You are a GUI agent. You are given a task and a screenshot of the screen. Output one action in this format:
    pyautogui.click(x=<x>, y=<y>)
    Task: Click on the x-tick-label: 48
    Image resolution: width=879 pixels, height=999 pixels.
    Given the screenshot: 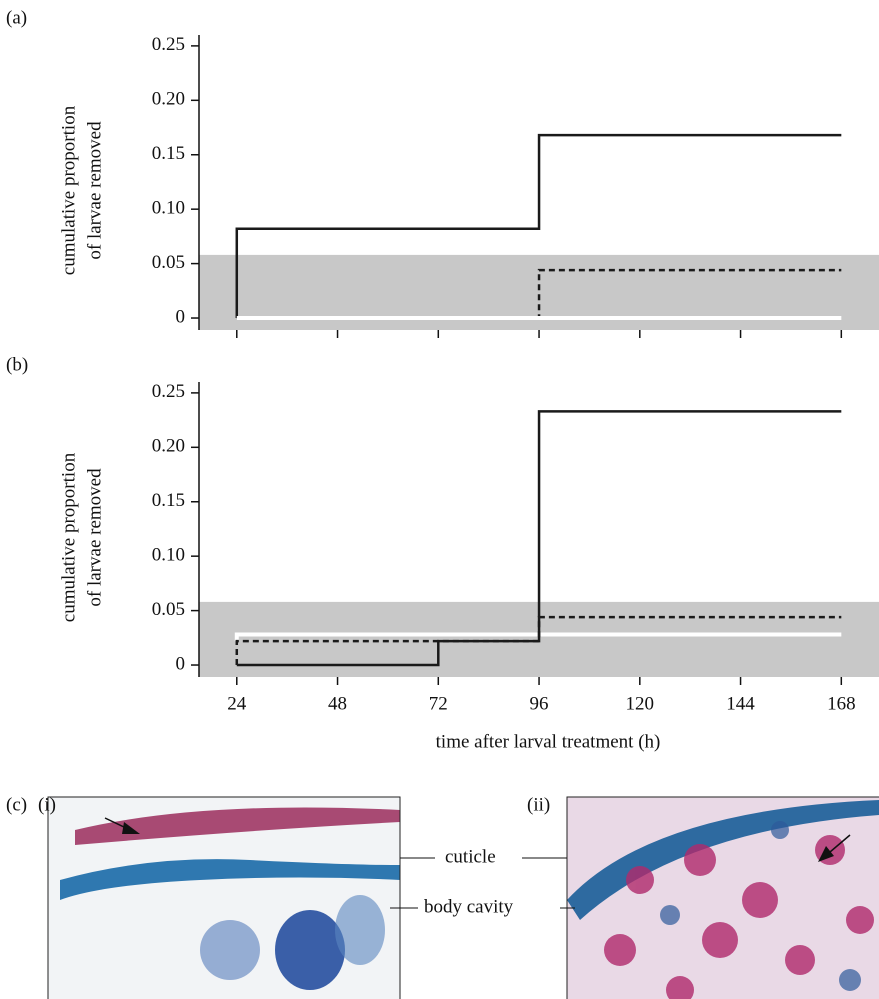 What is the action you would take?
    pyautogui.click(x=337, y=703)
    